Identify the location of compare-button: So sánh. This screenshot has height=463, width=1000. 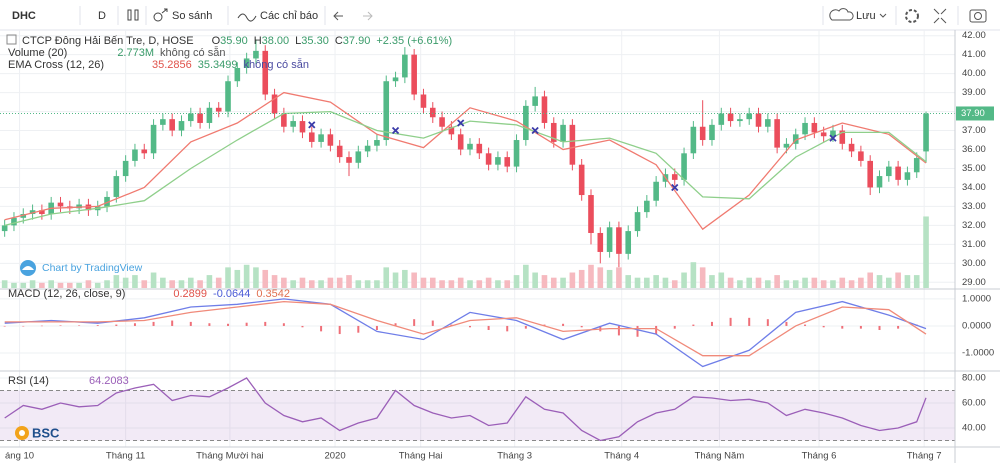
(192, 16).